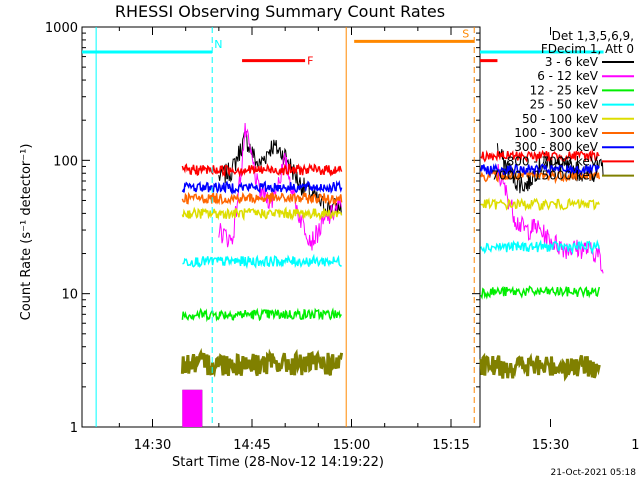 Image resolution: width=640 pixels, height=480 pixels. Describe the element at coordinates (465, 33) in the screenshot. I see `flag-label: S` at that location.